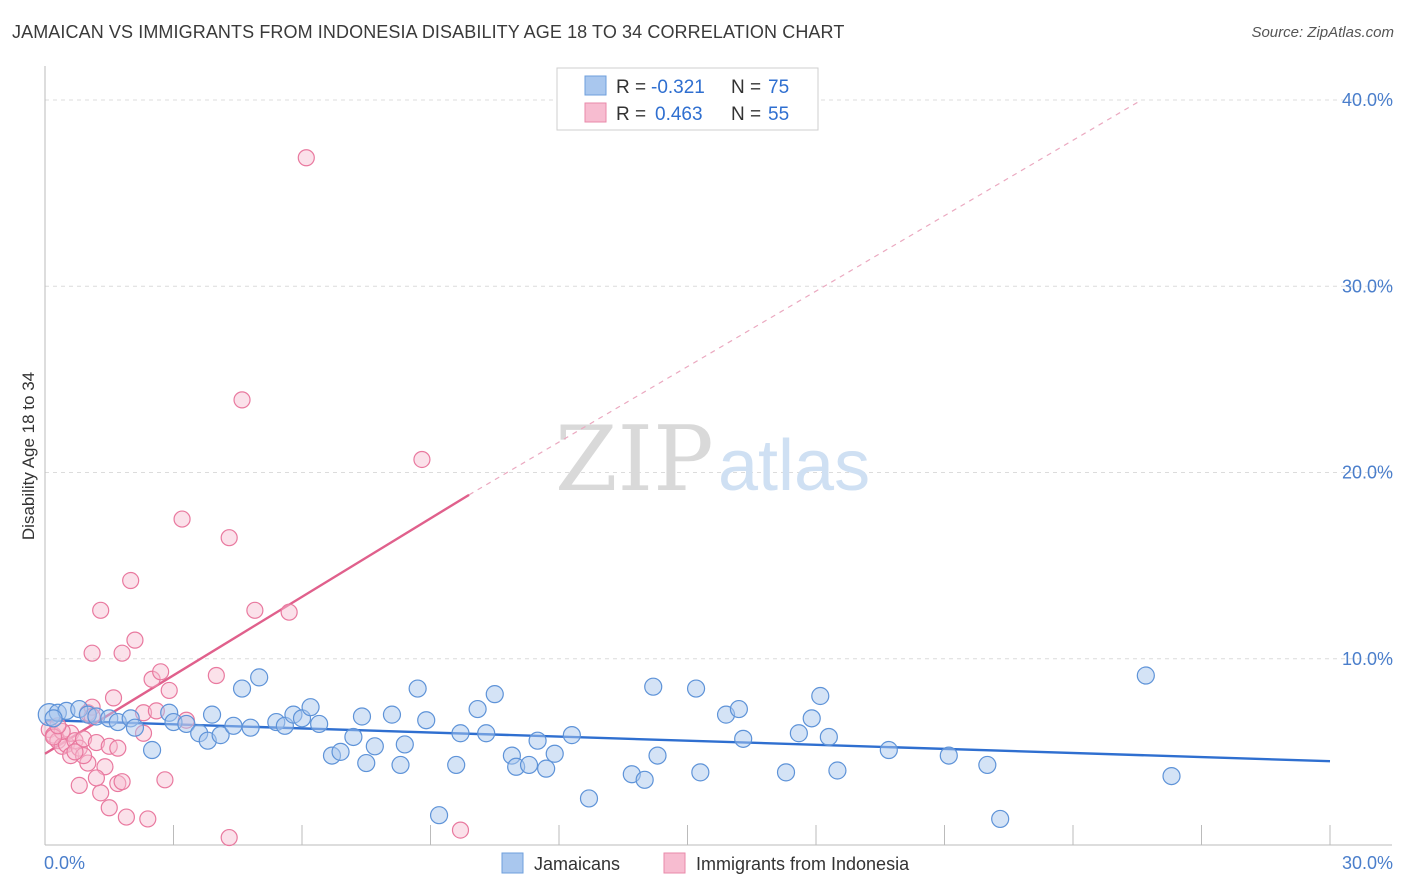 This screenshot has height=892, width=1406. I want to click on legend-bottom-swatch-jamaicans, so click(512, 863).